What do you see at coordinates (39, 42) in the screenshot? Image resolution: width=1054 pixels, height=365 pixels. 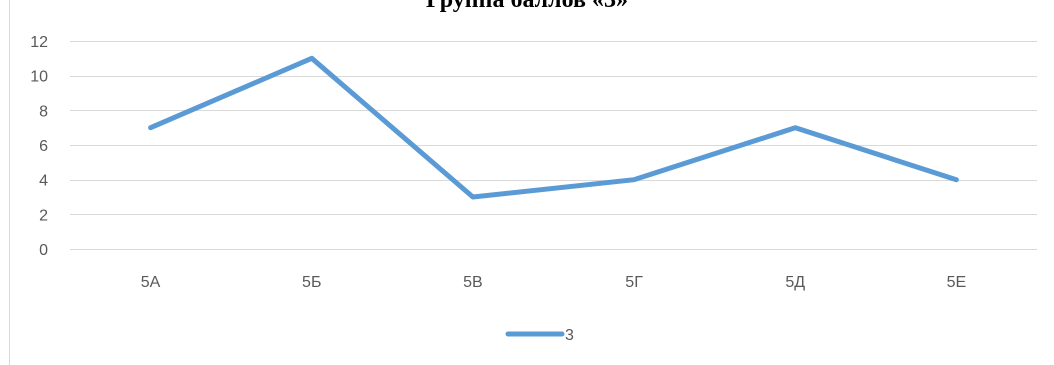 I see `y-tick-label: 12` at bounding box center [39, 42].